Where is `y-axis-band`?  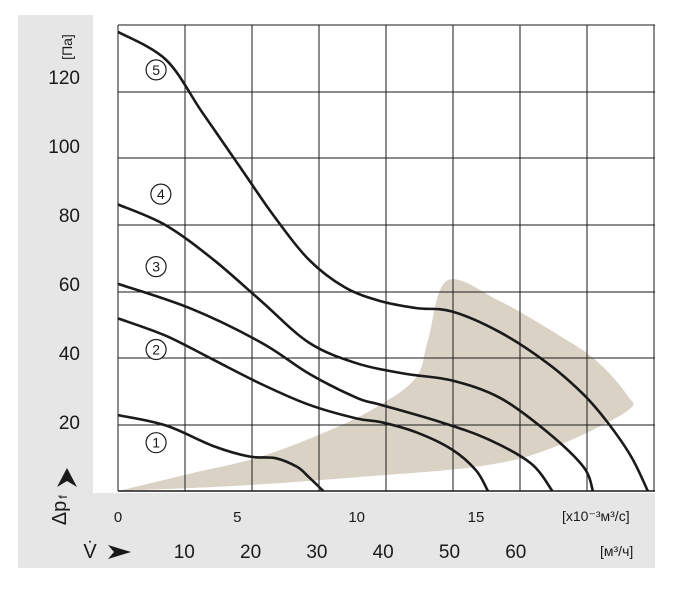
y-axis-band is located at coordinates (55, 277).